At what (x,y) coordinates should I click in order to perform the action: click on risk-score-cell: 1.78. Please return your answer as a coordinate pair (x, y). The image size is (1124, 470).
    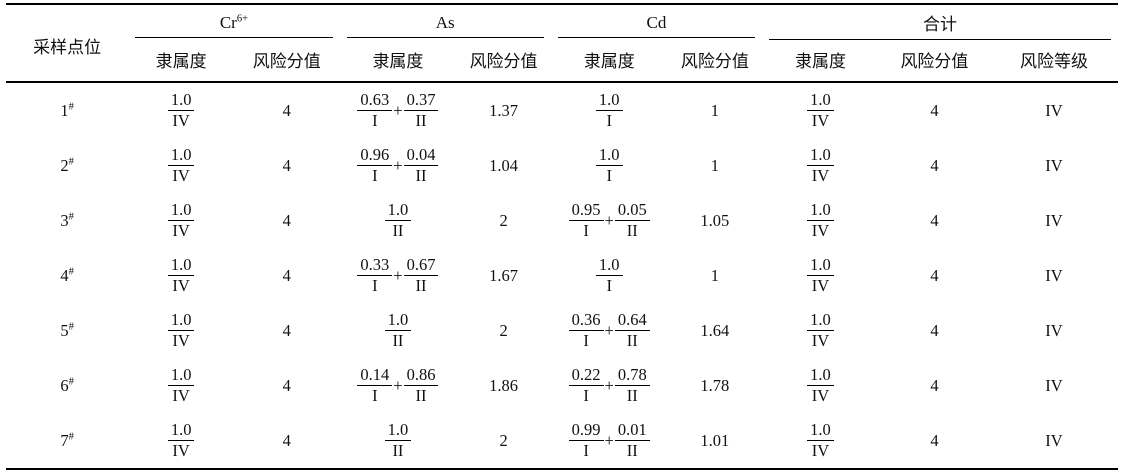
    Looking at the image, I should click on (715, 385).